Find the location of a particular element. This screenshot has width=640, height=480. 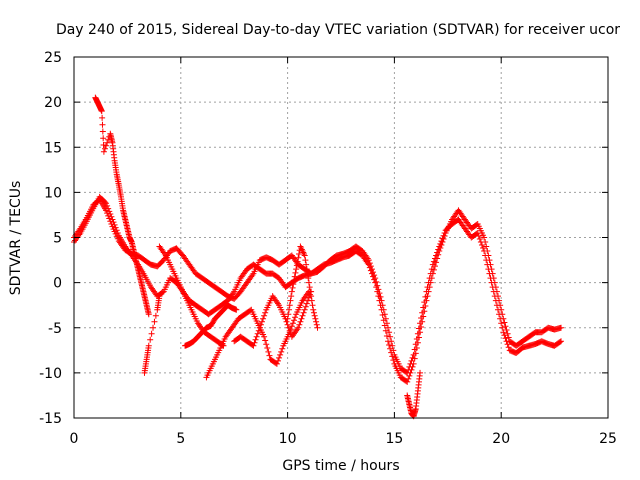

series-trace-e is located at coordinates (257, 334).